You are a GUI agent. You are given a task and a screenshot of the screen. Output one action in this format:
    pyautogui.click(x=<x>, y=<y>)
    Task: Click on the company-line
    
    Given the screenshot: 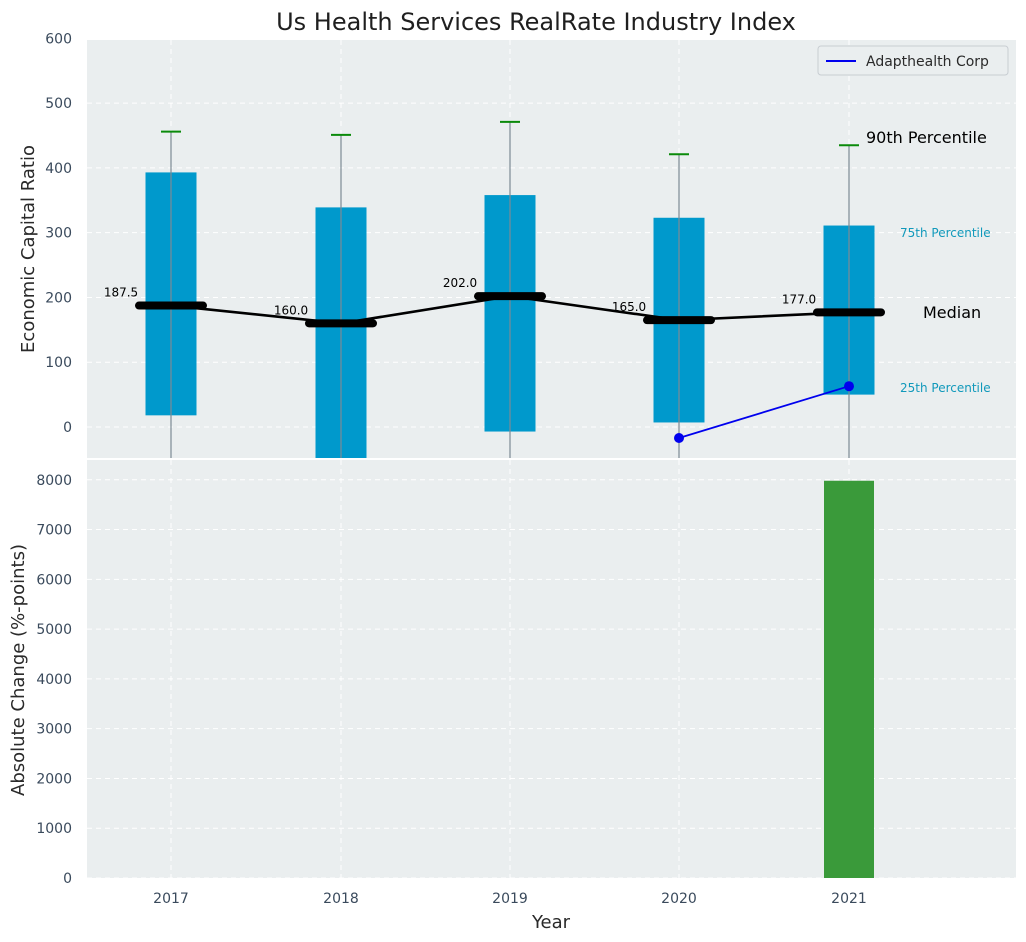 What is the action you would take?
    pyautogui.click(x=764, y=412)
    